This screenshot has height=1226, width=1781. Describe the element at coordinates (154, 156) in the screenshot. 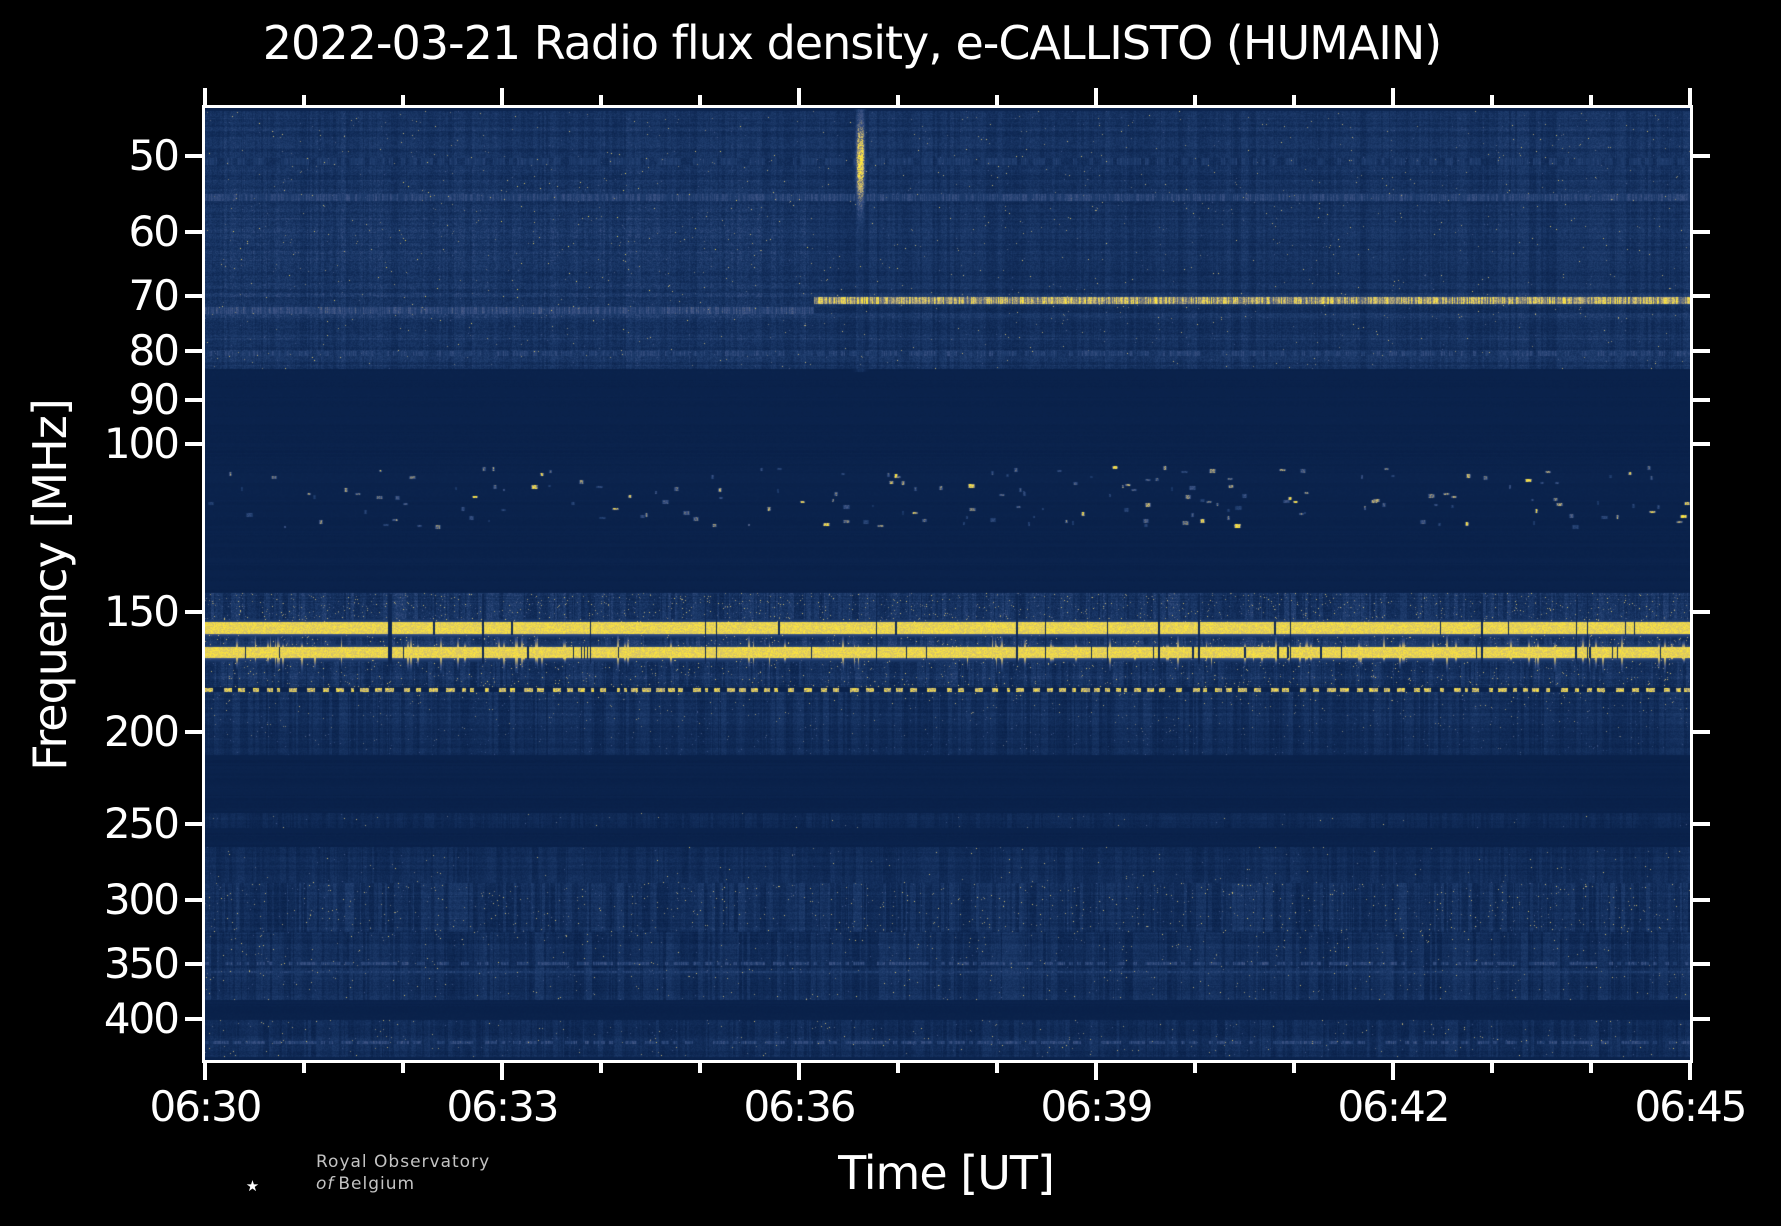

I see `y-tick-label: 50` at that location.